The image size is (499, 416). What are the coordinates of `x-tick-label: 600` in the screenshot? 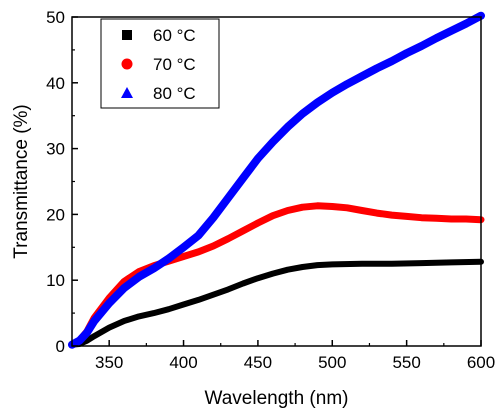 It's located at (481, 362).